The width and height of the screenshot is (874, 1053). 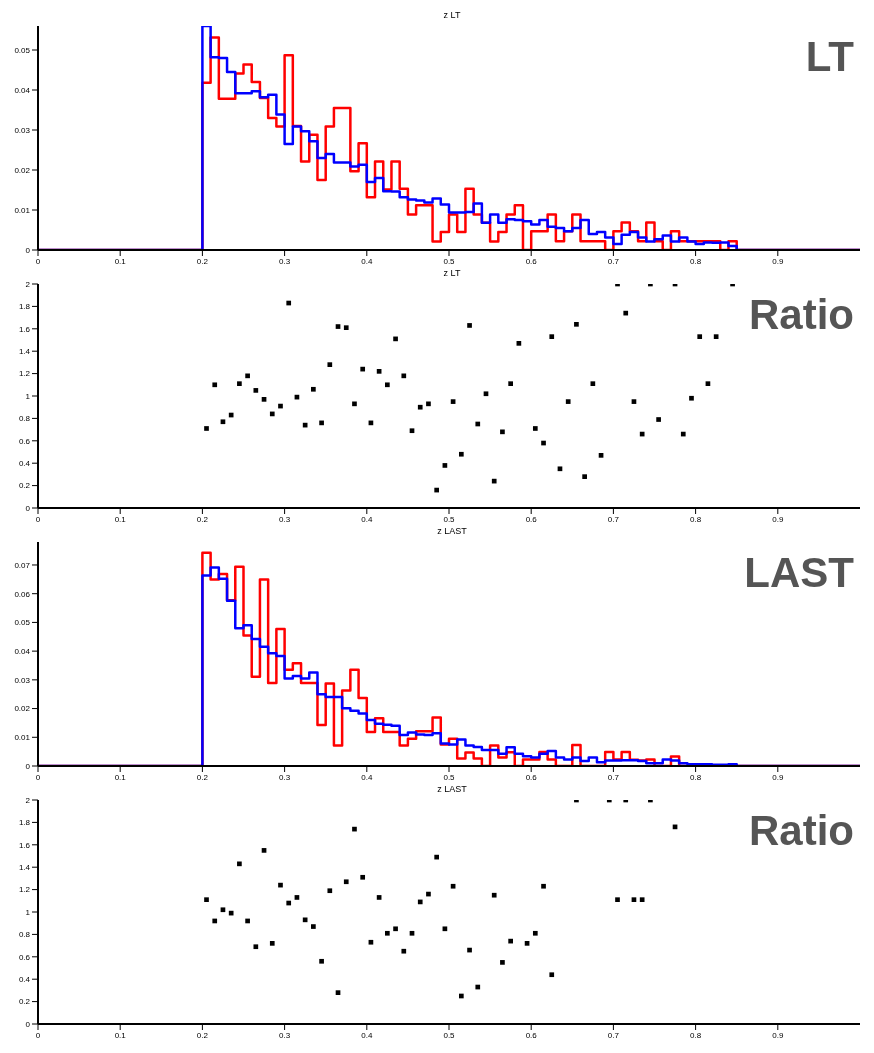 I want to click on annotation: LAST, so click(x=799, y=572).